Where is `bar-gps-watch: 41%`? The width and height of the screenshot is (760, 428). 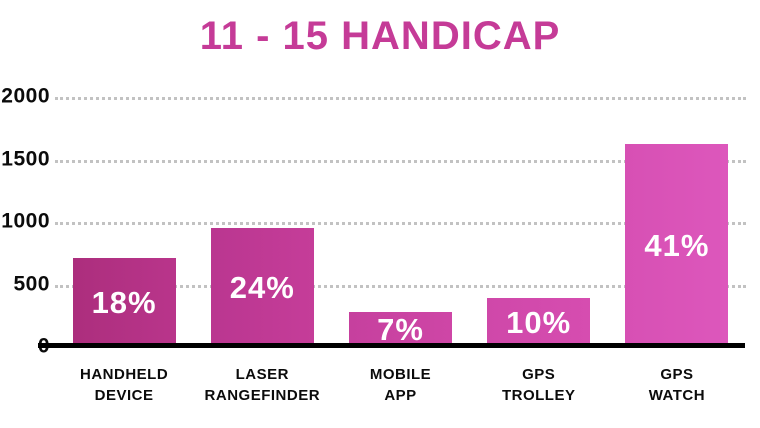 bar-gps-watch: 41% is located at coordinates (677, 245).